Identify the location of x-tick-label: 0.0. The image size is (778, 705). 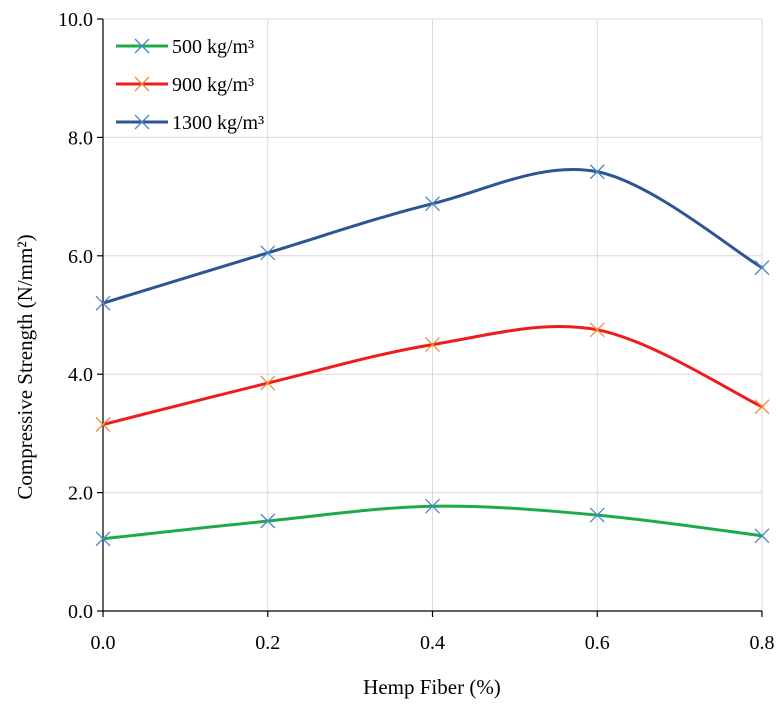
(103, 643).